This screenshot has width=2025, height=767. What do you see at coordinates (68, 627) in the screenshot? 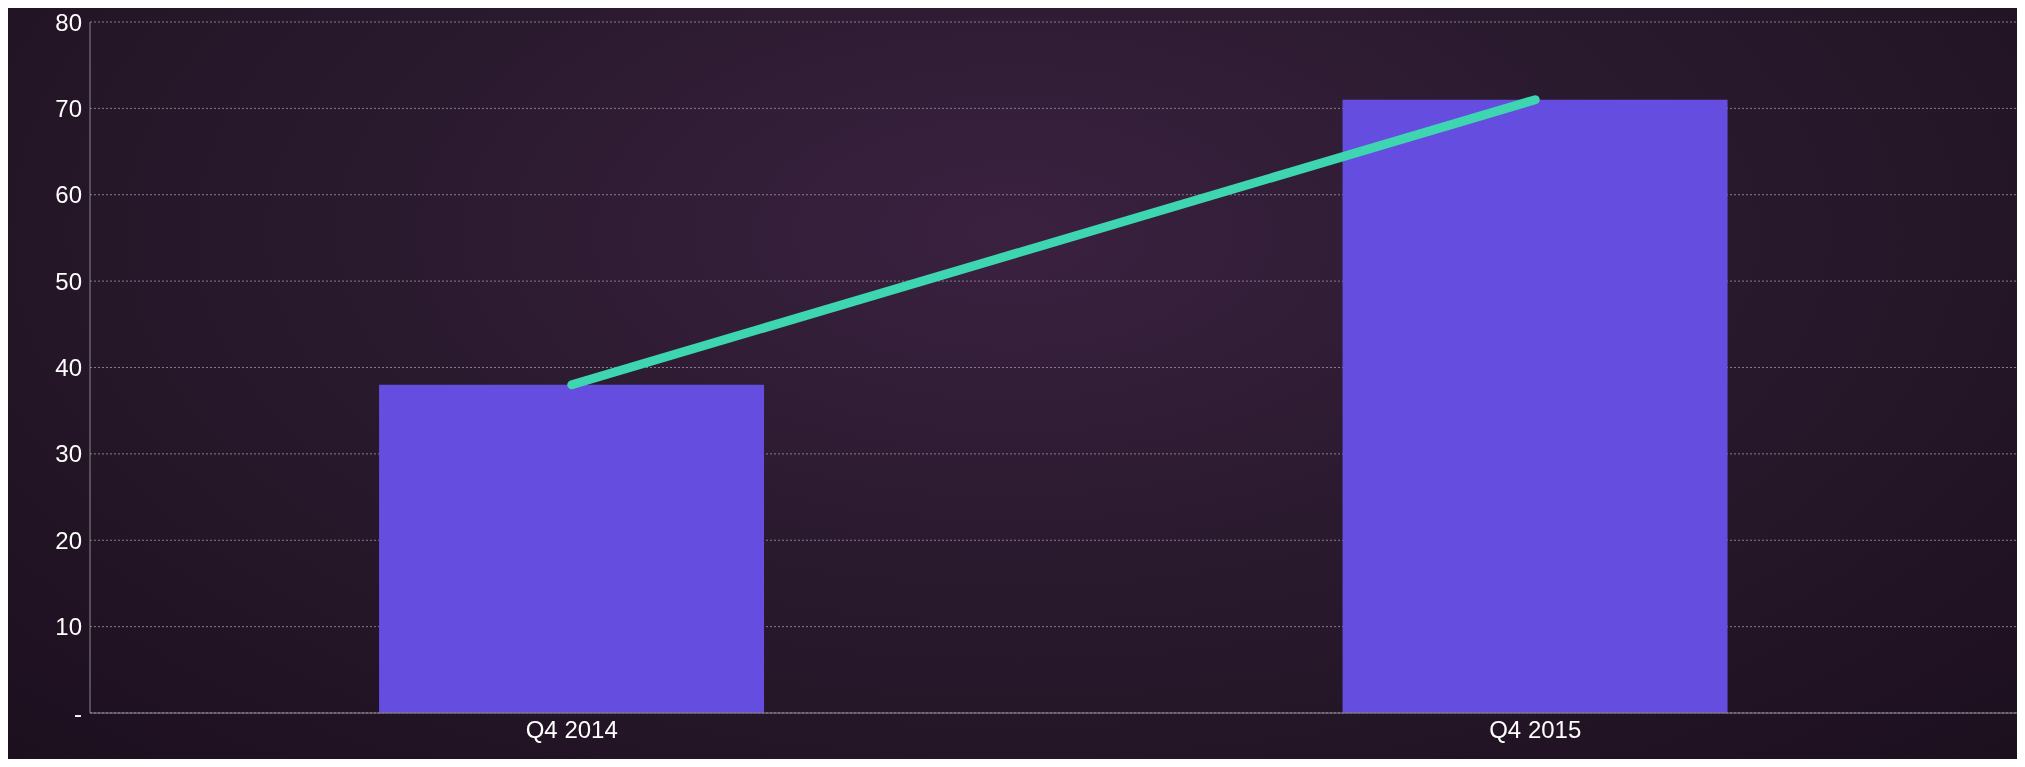
I see `y-tick-label: 10` at bounding box center [68, 627].